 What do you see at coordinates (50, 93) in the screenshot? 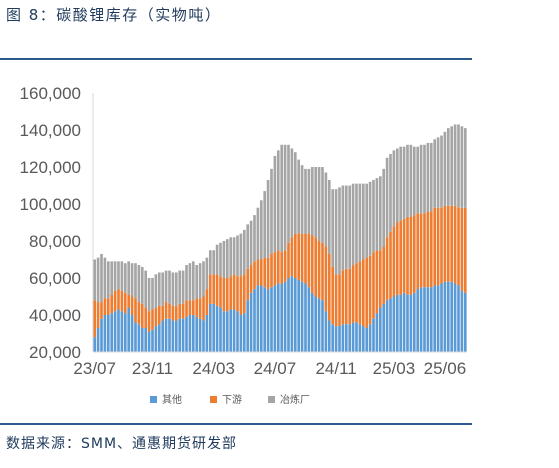
I see `y-tick-label: 160,000` at bounding box center [50, 93].